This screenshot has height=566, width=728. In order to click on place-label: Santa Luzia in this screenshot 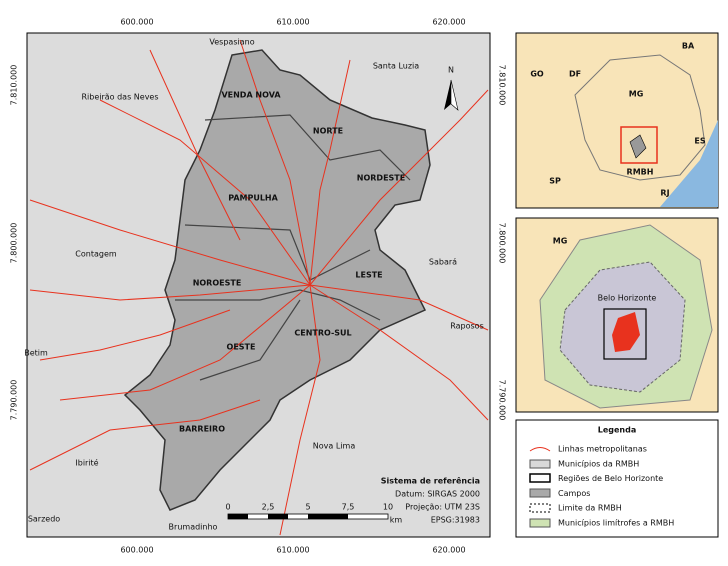, I will do `click(396, 66)`.